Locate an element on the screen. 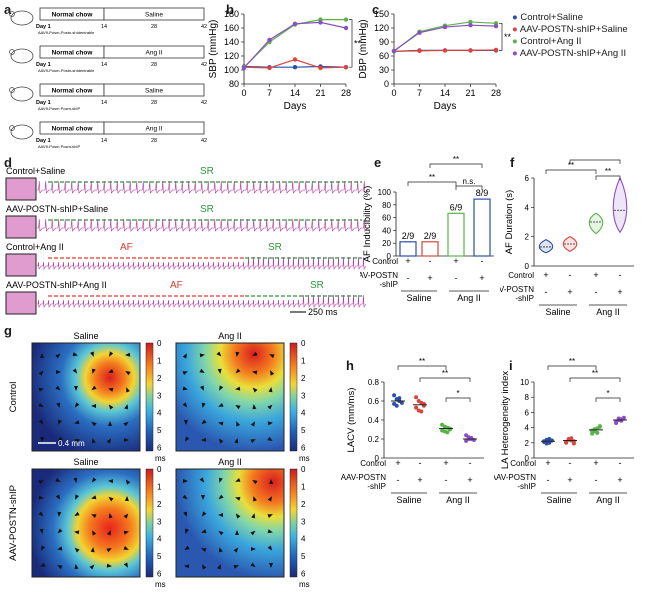 This screenshot has width=650, height=593. row-label-control: Control is located at coordinates (373, 463).